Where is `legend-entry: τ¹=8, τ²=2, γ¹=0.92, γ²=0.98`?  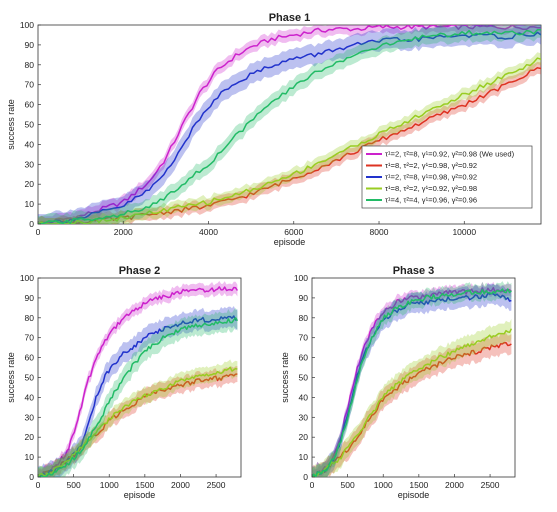
legend-entry: τ¹=8, τ²=2, γ¹=0.92, γ²=0.98 is located at coordinates (431, 188).